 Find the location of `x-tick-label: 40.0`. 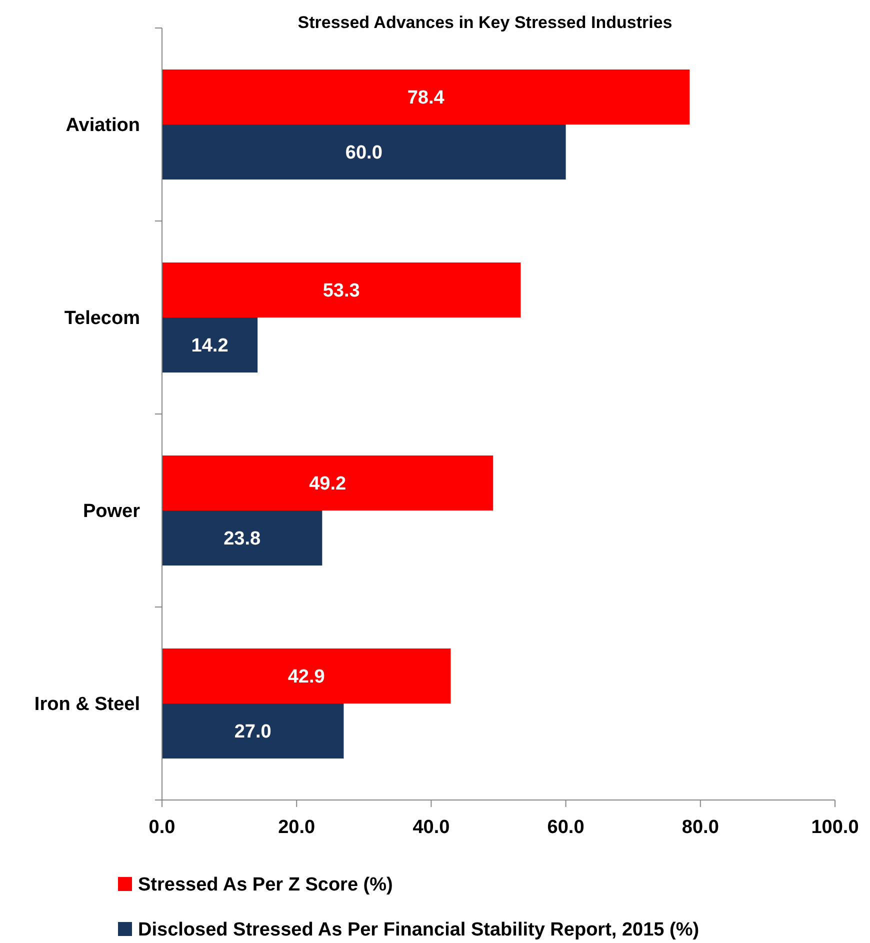

x-tick-label: 40.0 is located at coordinates (431, 827).